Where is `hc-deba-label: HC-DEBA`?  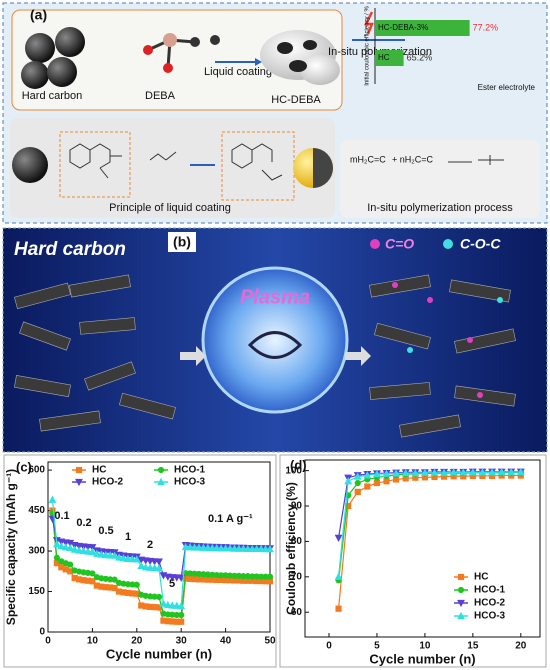 hc-deba-label: HC-DEBA is located at coordinates (296, 100).